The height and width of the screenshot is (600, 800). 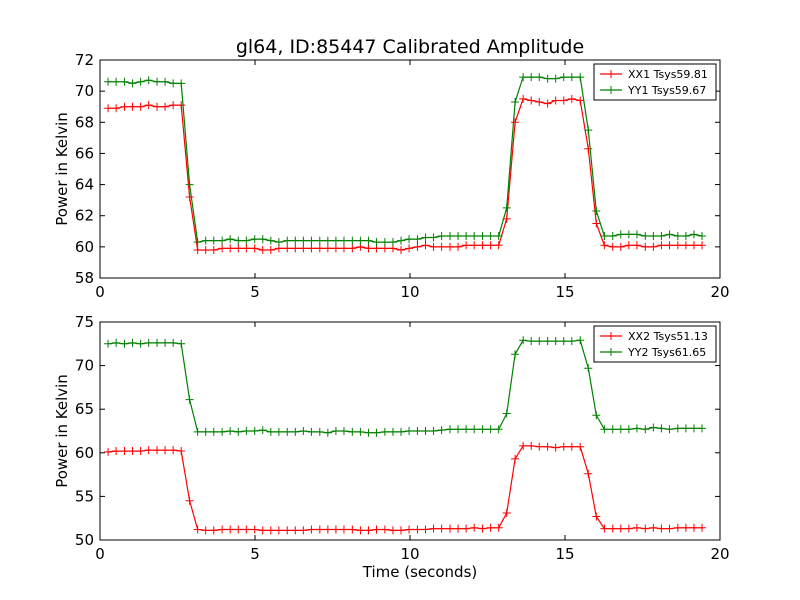 I want to click on y-tick-label: 68, so click(x=84, y=122).